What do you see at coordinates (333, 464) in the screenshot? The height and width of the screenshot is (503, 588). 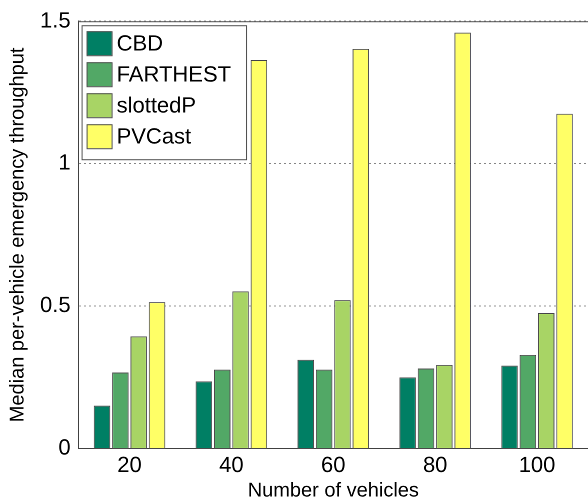 I see `x-tick-label: 60` at bounding box center [333, 464].